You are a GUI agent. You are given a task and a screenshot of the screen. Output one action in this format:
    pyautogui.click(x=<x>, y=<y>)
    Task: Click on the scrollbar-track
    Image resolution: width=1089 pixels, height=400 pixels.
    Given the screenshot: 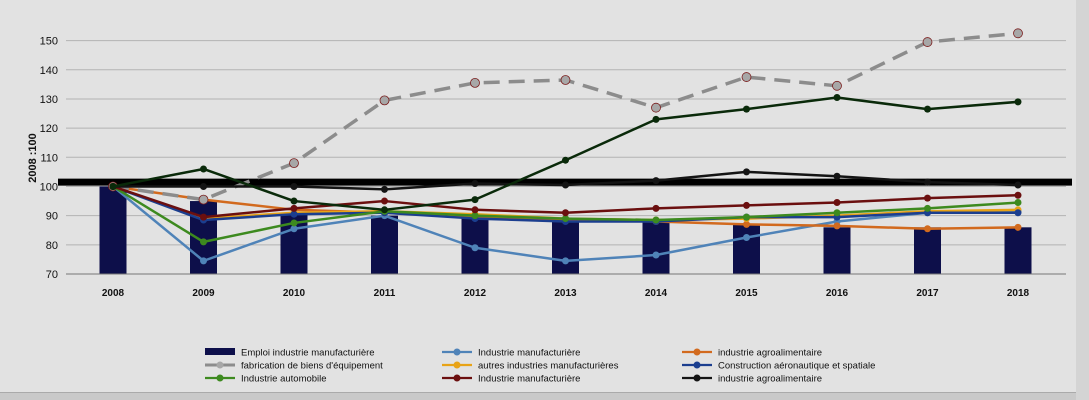 What is the action you would take?
    pyautogui.click(x=1082, y=200)
    